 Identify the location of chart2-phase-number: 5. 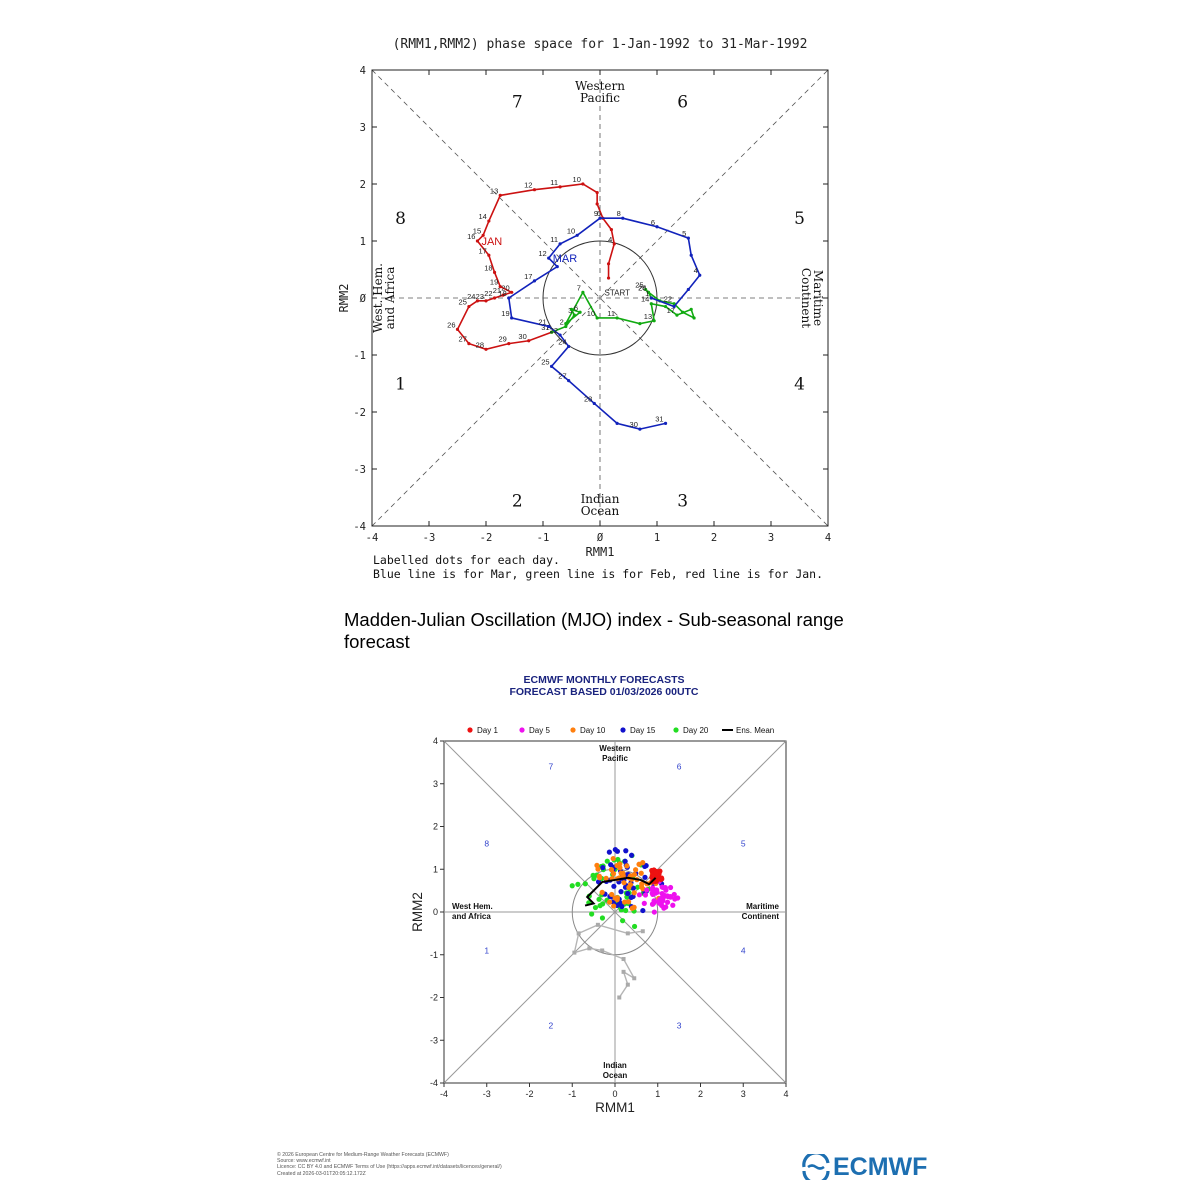
(743, 844).